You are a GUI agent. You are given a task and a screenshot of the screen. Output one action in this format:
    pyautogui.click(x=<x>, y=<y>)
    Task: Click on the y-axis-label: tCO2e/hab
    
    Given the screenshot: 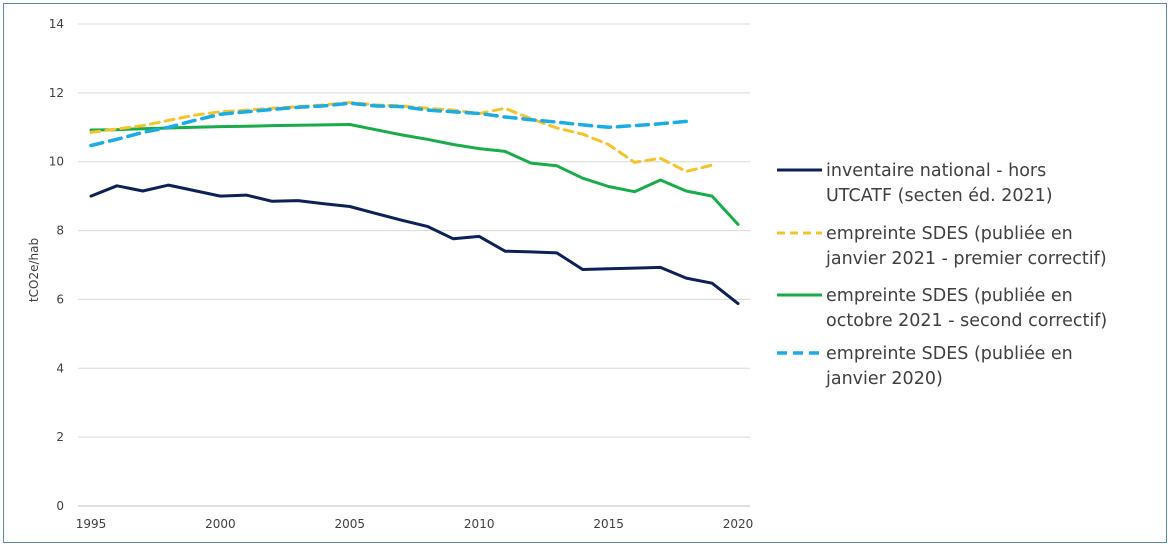 What is the action you would take?
    pyautogui.click(x=34, y=270)
    